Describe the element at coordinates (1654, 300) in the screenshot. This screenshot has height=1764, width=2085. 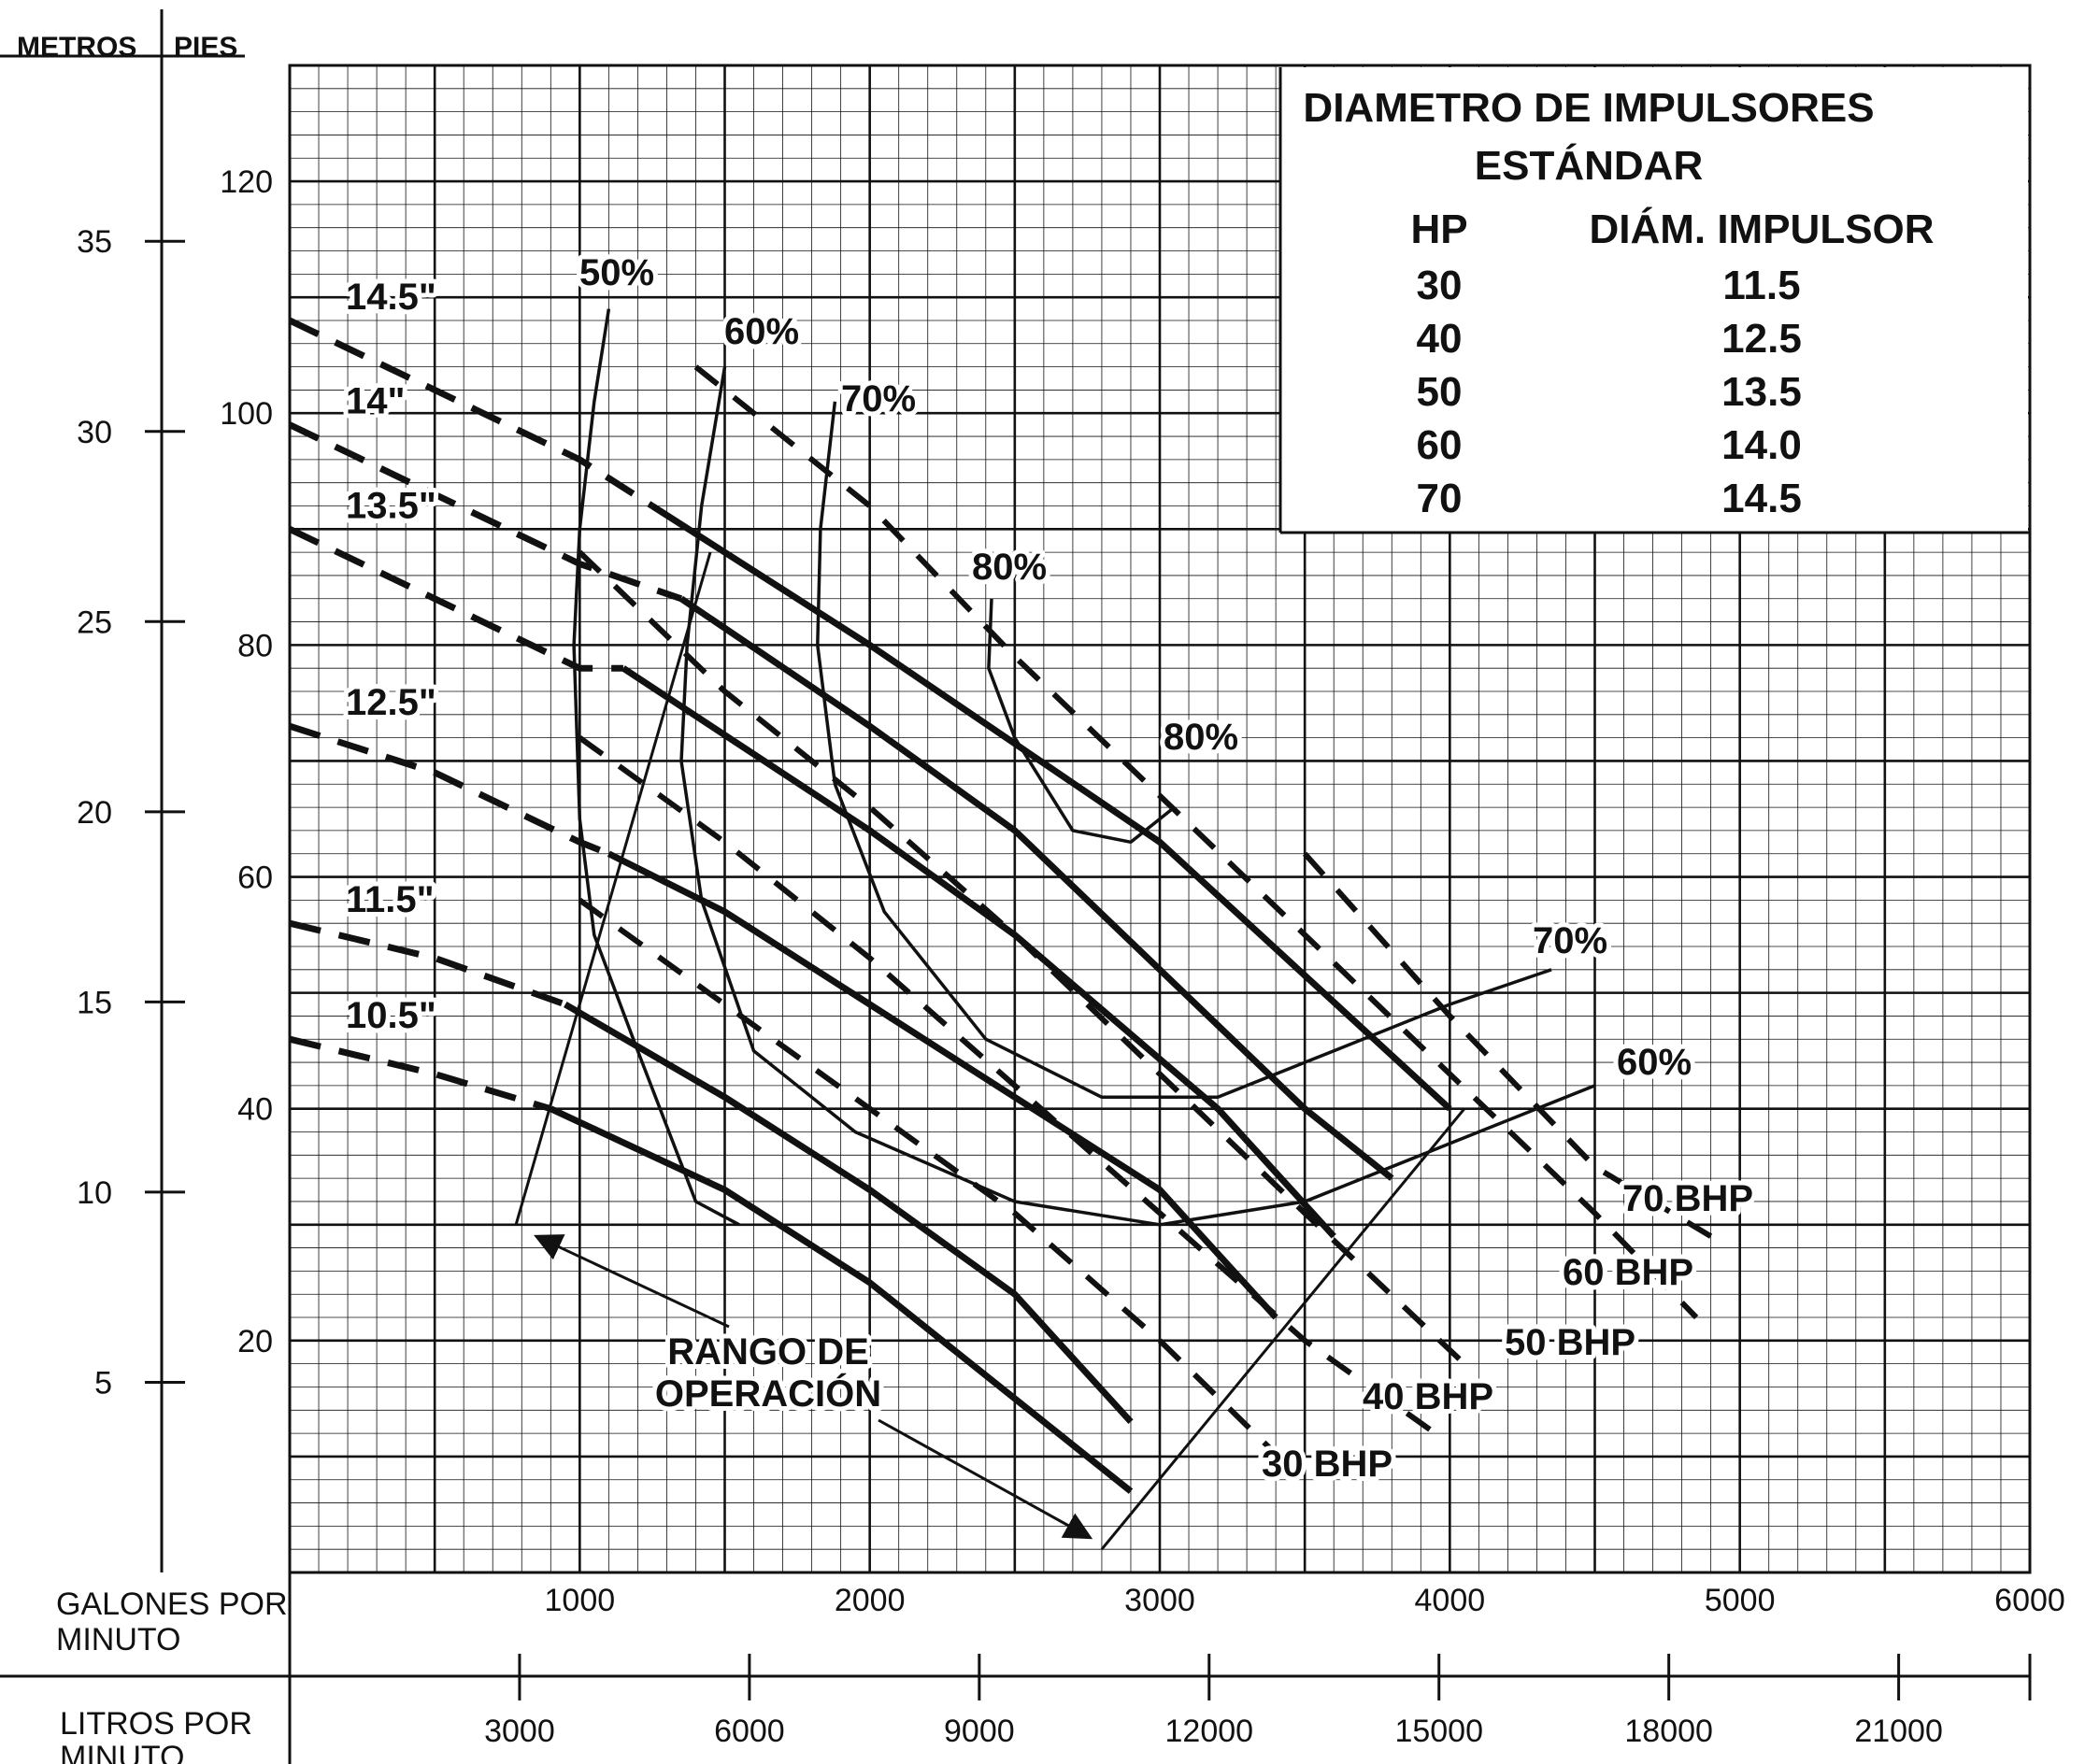
I see `legend-box` at that location.